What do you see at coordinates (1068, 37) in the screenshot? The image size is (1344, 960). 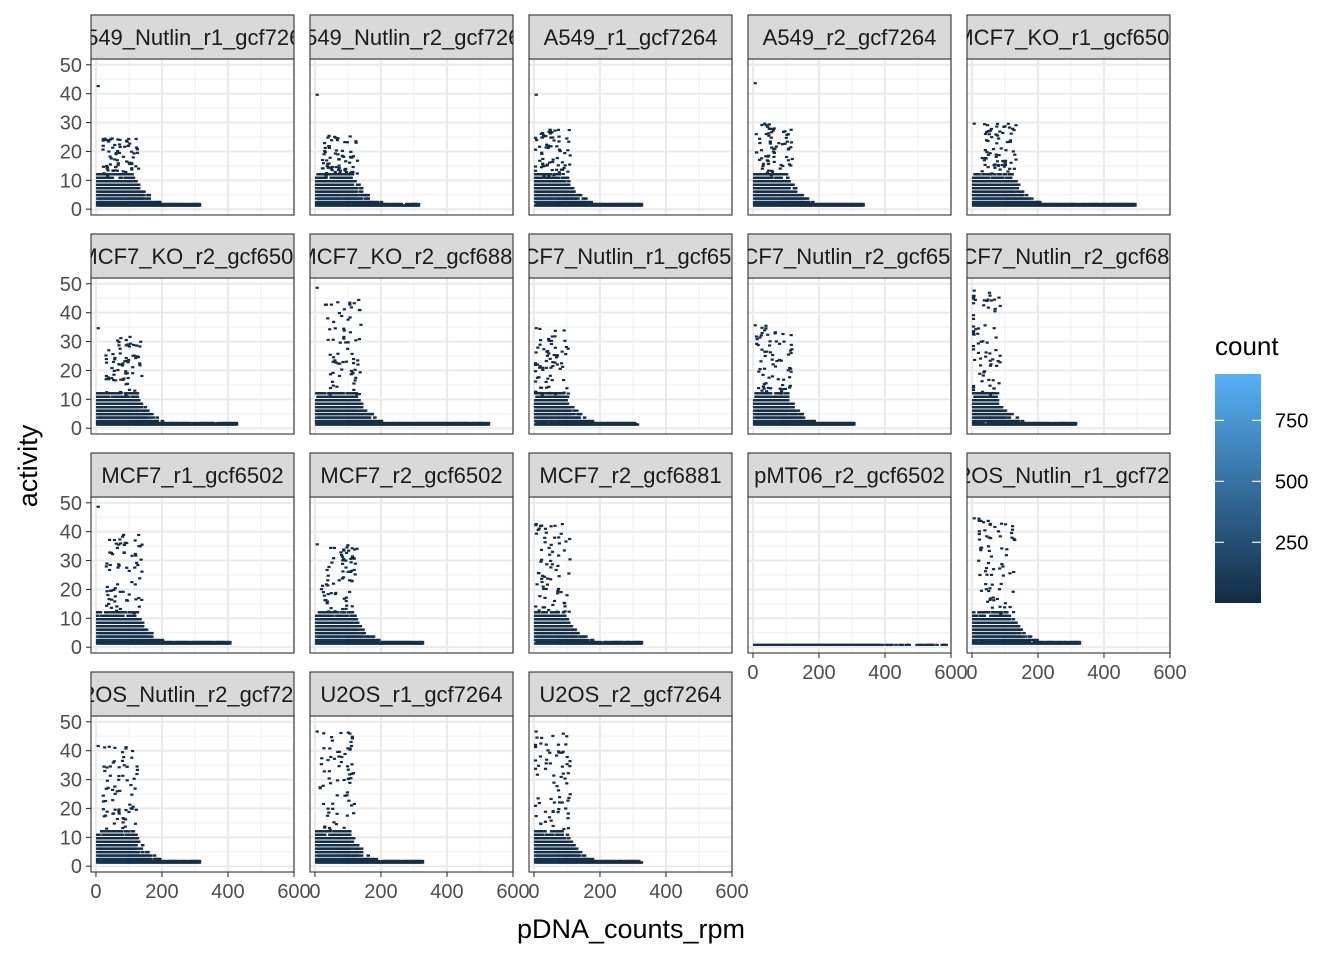 I see `facet-strip` at bounding box center [1068, 37].